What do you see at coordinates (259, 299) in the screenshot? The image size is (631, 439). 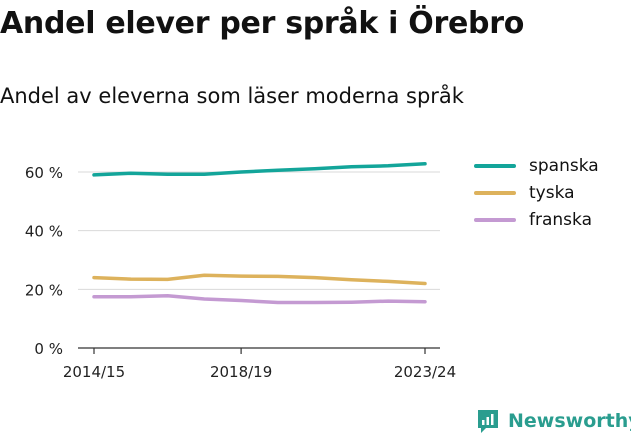 I see `series-line-franska` at bounding box center [259, 299].